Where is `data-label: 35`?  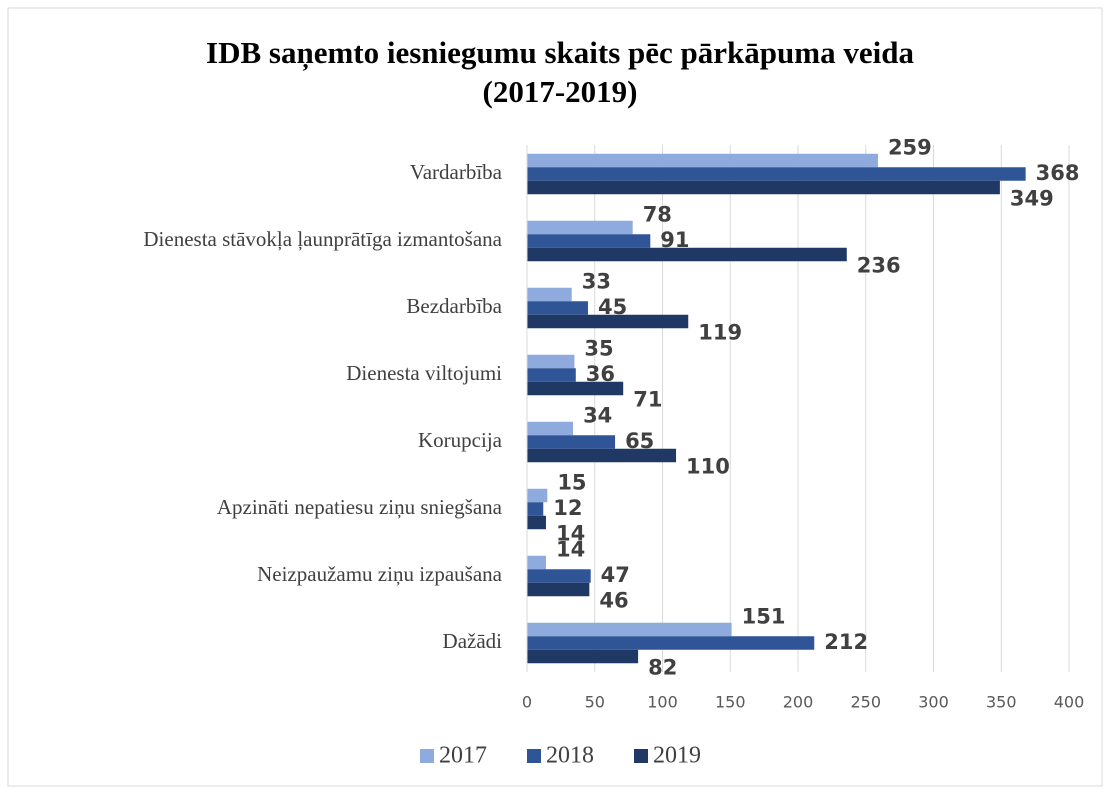
data-label: 35 is located at coordinates (598, 349).